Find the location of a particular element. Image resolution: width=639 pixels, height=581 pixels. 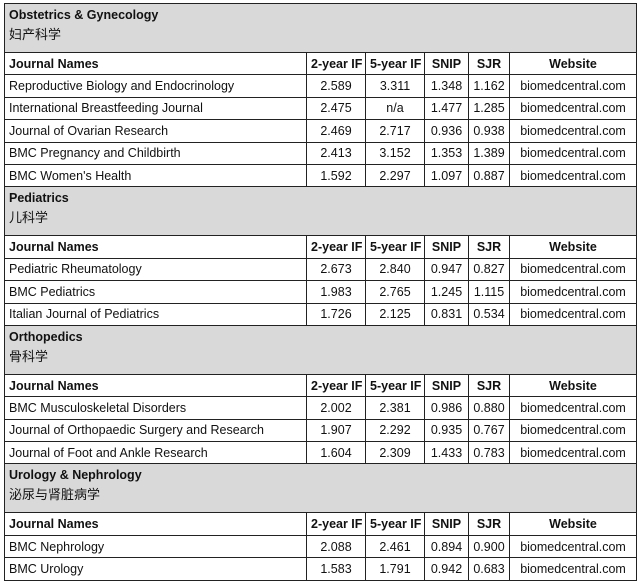

metric: 1.245 is located at coordinates (446, 292).